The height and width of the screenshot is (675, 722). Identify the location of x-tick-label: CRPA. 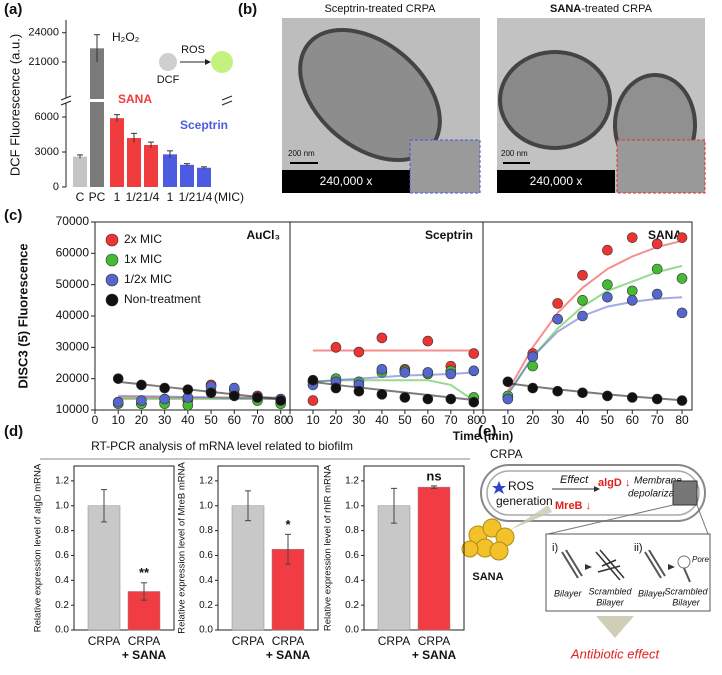
(144, 641).